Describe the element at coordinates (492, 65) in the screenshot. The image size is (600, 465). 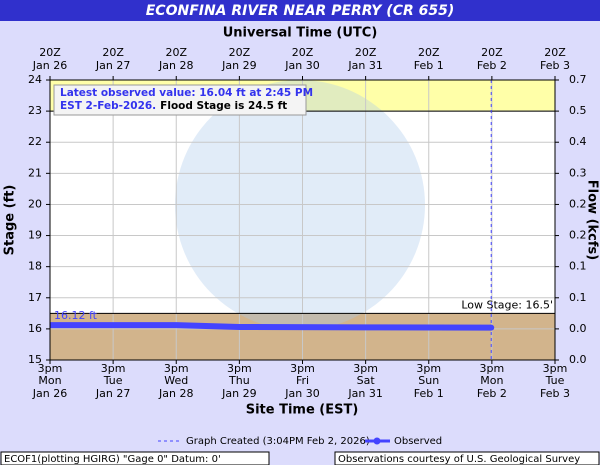
I see `top-tick-label: Feb 2` at that location.